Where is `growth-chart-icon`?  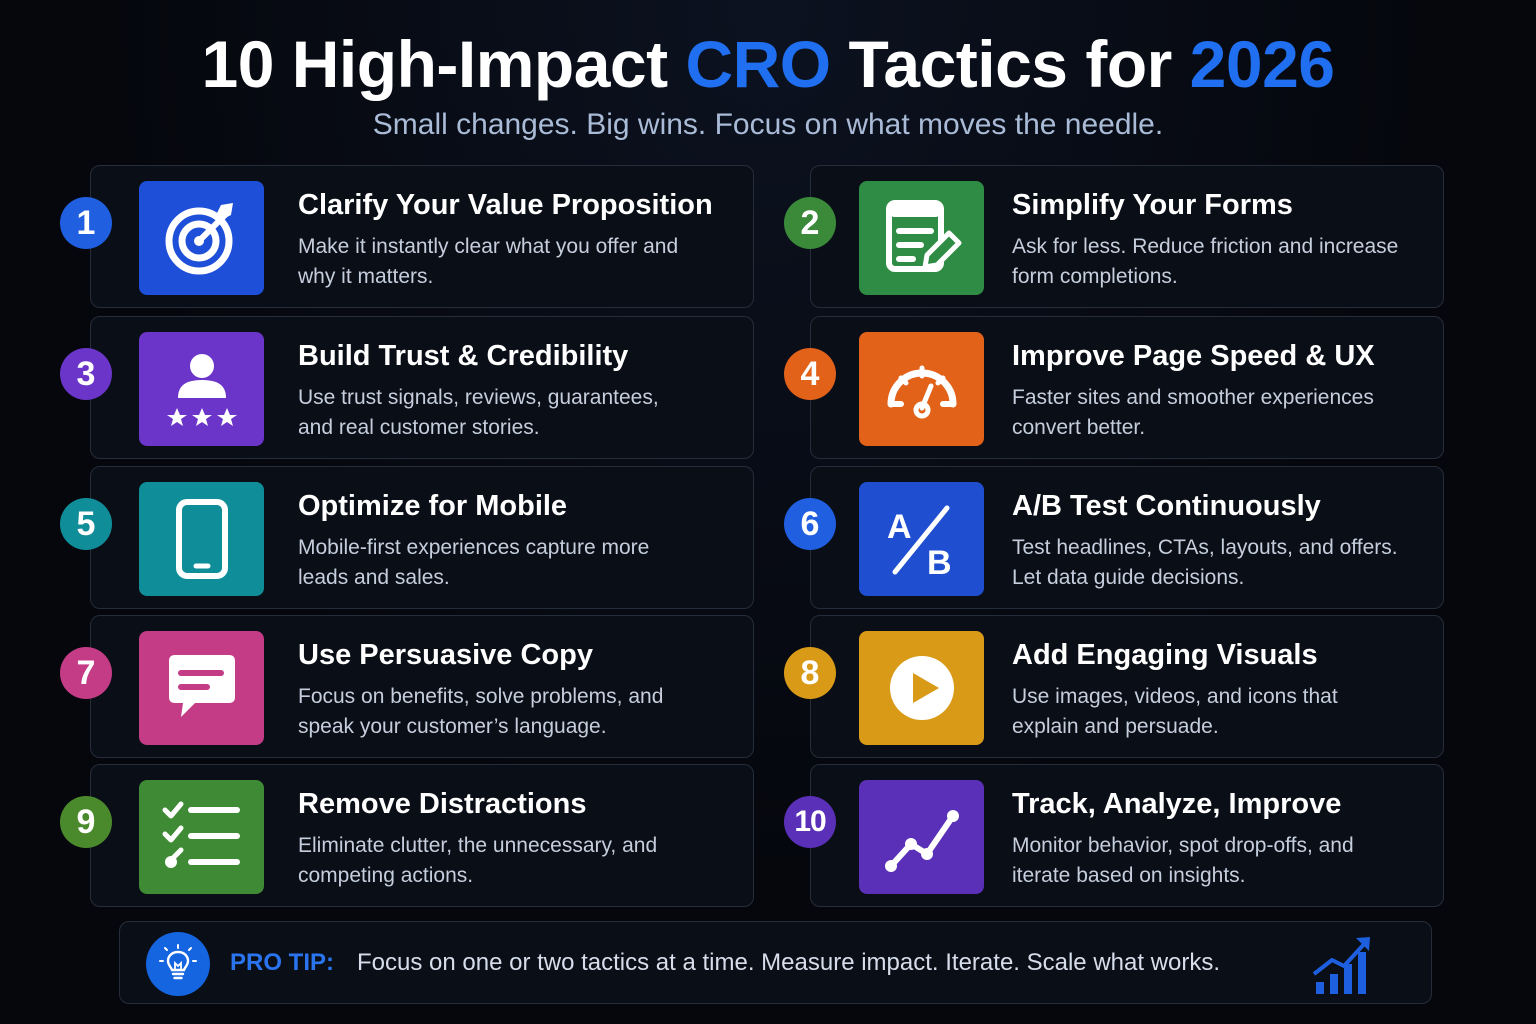 growth-chart-icon is located at coordinates (1342, 965).